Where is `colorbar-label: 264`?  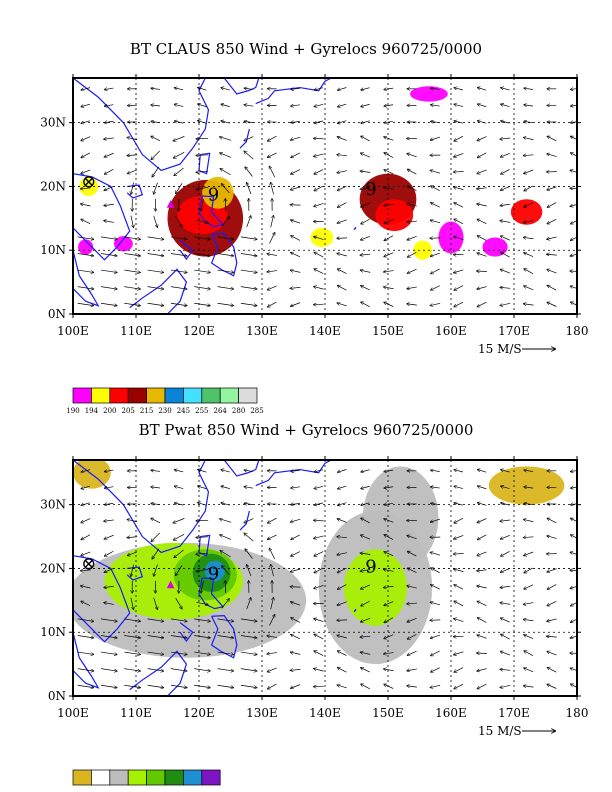 colorbar-label: 264 is located at coordinates (221, 411).